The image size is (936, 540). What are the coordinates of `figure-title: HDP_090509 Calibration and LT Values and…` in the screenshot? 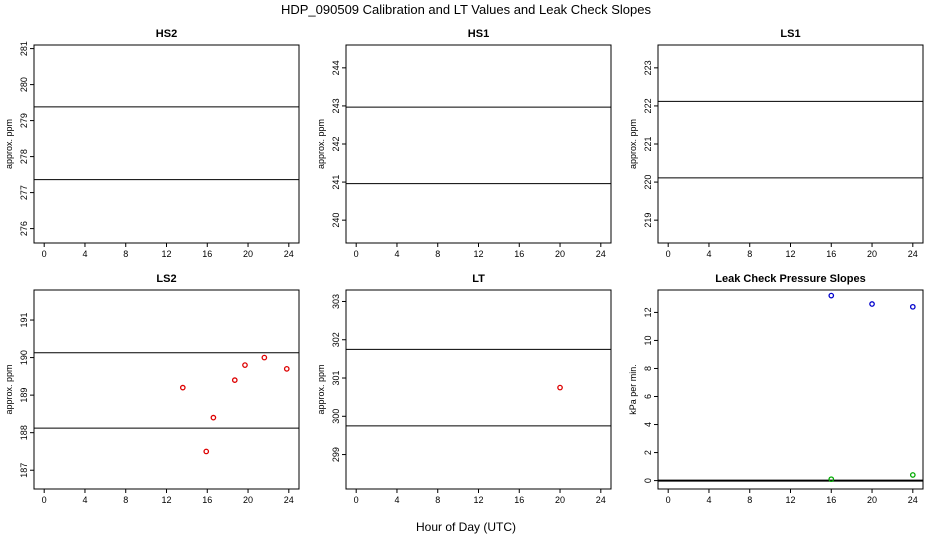 It's located at (466, 9).